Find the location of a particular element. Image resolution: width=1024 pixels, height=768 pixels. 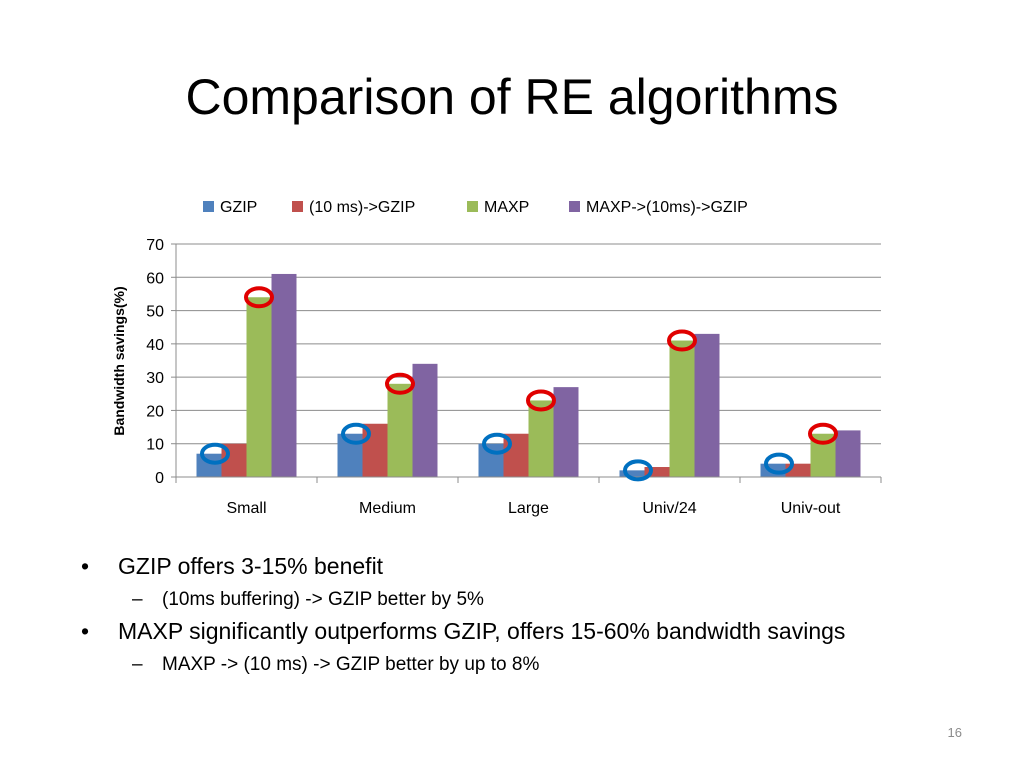

x-tick-label: Small is located at coordinates (246, 508).